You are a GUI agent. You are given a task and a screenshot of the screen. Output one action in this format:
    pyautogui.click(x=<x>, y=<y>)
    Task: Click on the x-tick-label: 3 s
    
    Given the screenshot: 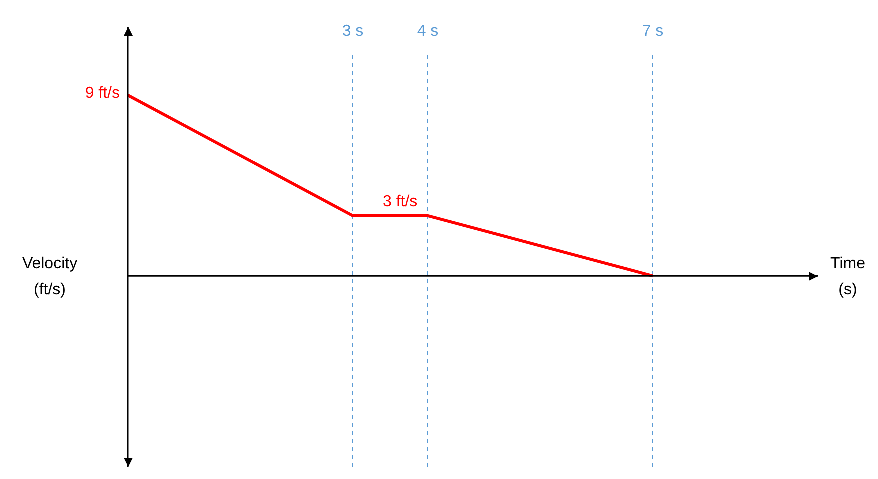 What is the action you would take?
    pyautogui.click(x=353, y=31)
    